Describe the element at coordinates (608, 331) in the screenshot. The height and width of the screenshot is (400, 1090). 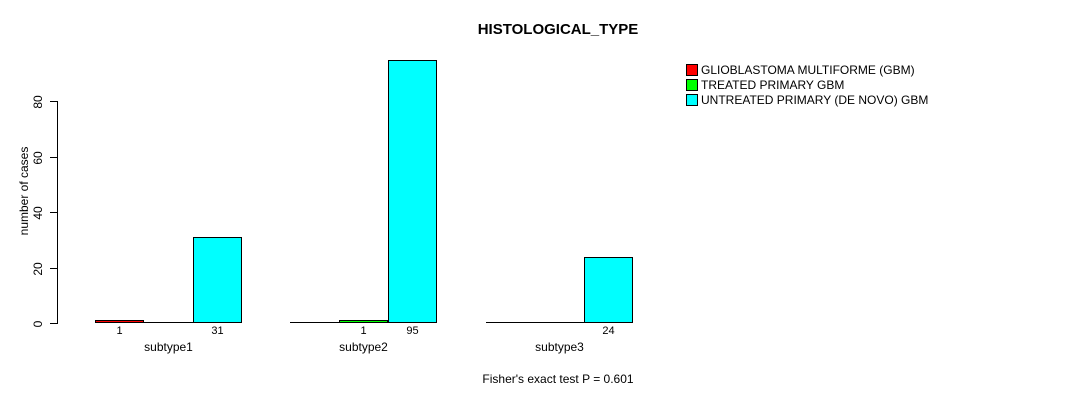
I see `bar-value-label: 24` at that location.